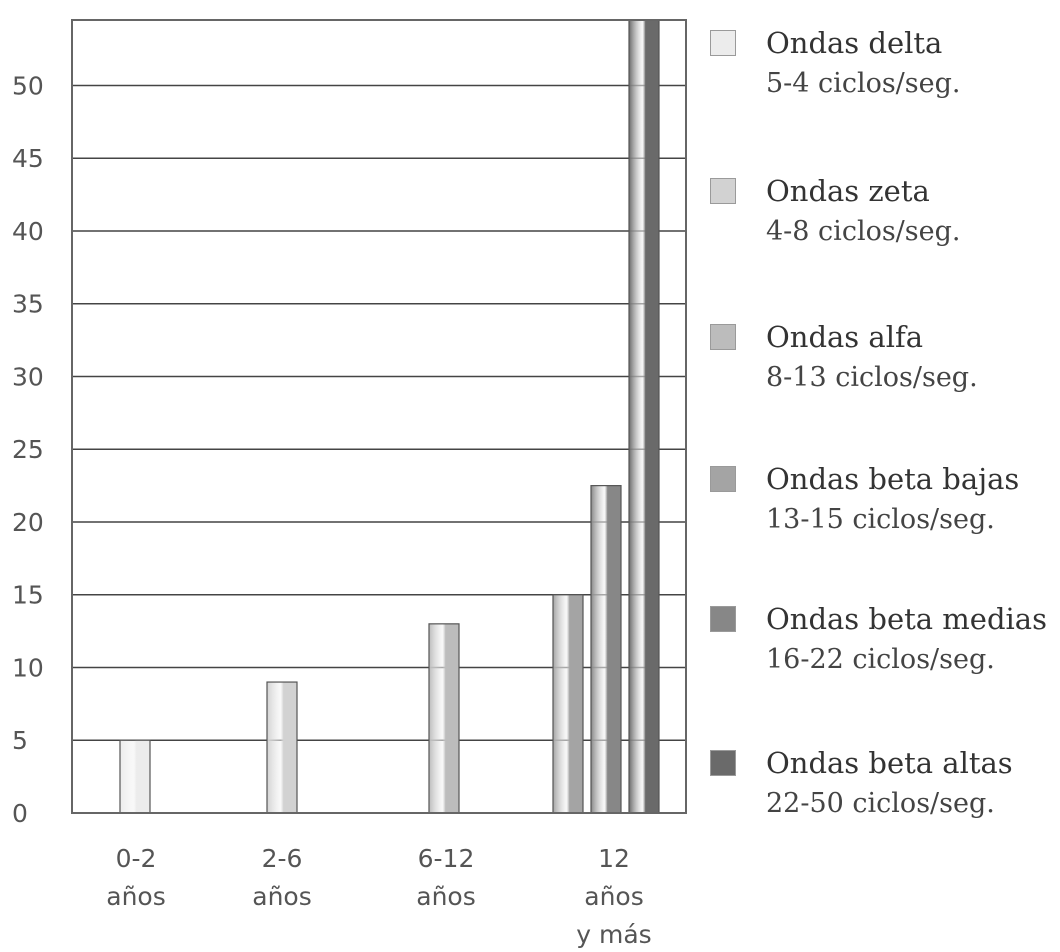  I want to click on legend-label: Ondas beta altas, so click(889, 763).